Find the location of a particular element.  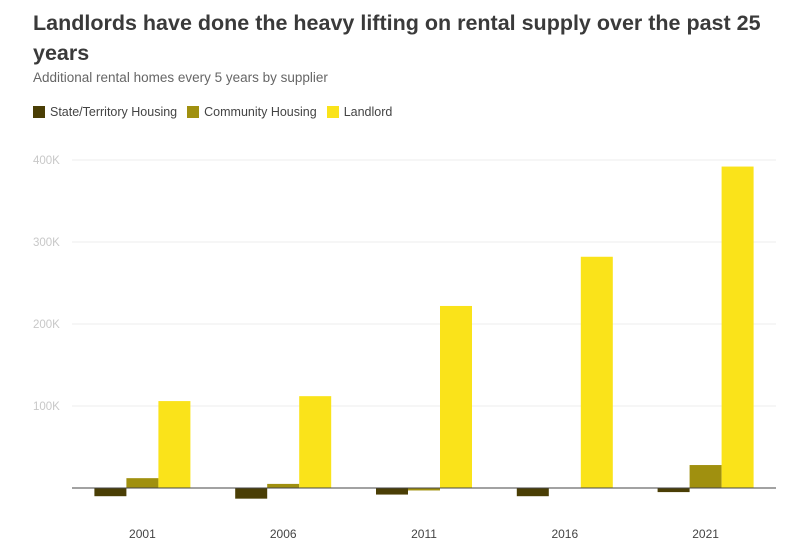

legend-label-landlord: Landlord is located at coordinates (368, 112).